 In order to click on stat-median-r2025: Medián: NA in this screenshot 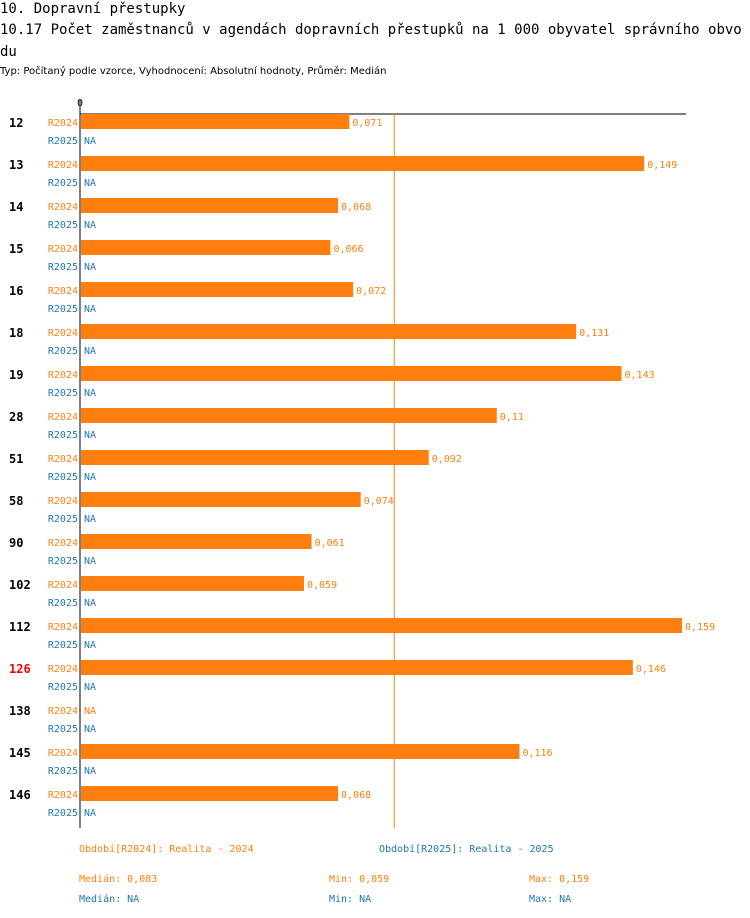, I will do `click(109, 899)`.